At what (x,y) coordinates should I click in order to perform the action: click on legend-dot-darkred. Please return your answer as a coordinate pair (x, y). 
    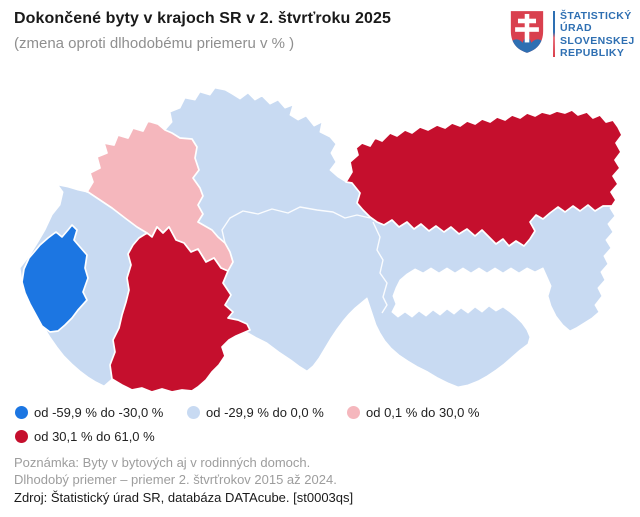
    Looking at the image, I should click on (21, 436).